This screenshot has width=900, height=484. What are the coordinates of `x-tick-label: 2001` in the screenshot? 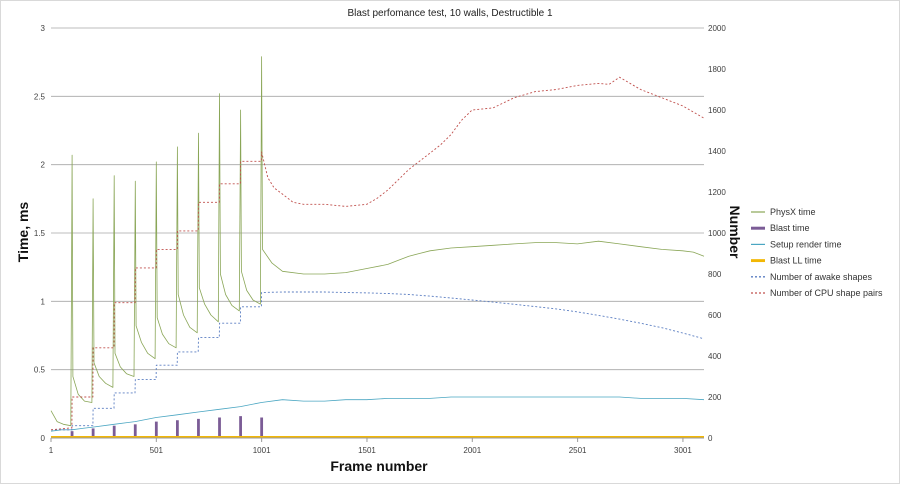 It's located at (472, 450).